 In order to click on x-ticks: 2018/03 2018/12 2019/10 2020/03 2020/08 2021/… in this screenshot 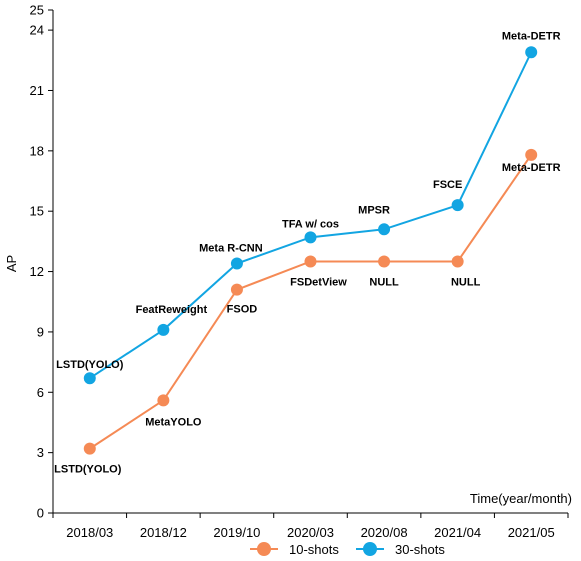, I will do `click(310, 526)`.